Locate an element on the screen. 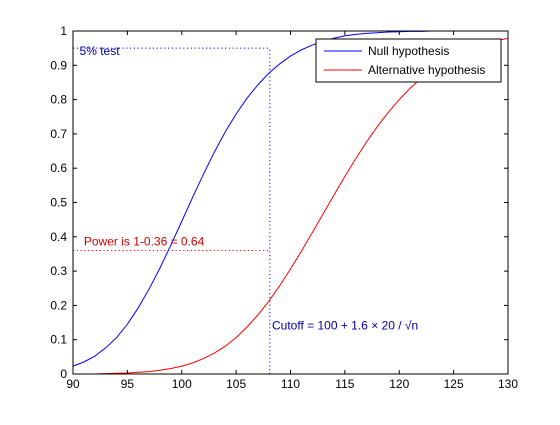 The height and width of the screenshot is (425, 560). y-tick-label: 1 is located at coordinates (63, 31).